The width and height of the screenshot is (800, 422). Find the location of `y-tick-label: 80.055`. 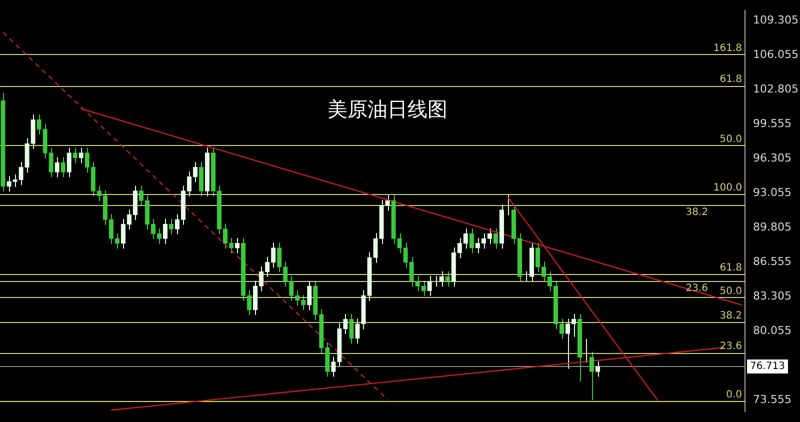

y-tick-label: 80.055 is located at coordinates (772, 330).